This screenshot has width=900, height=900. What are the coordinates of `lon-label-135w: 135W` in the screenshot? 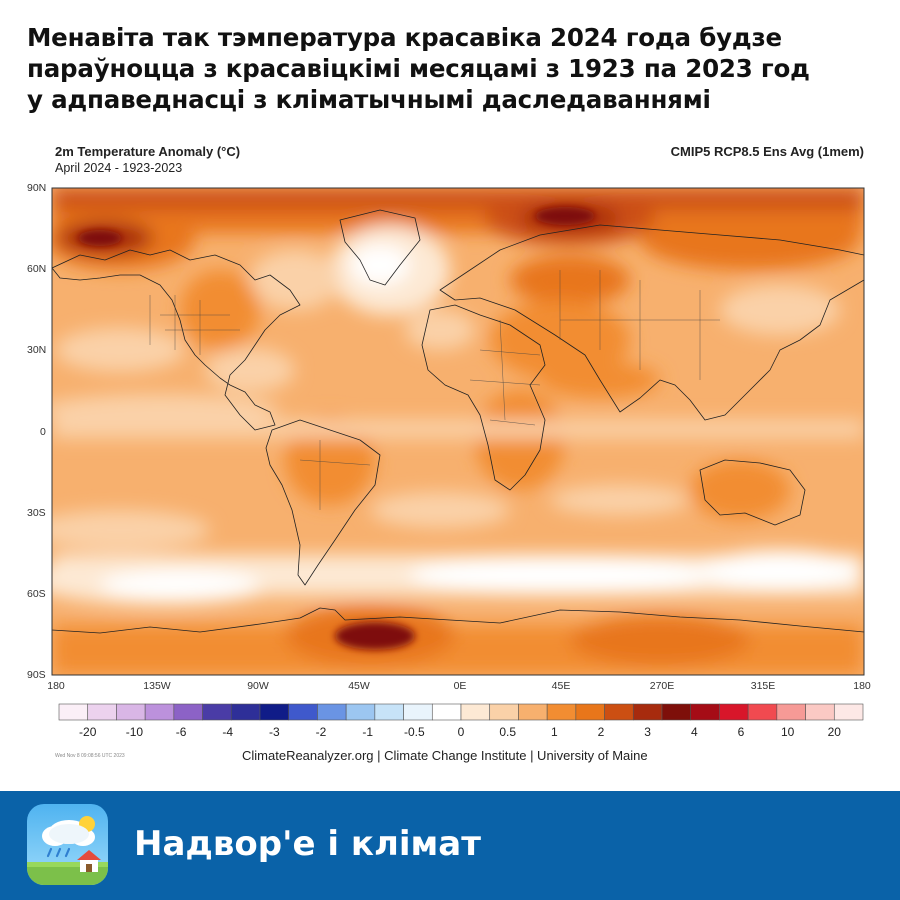 It's located at (157, 686).